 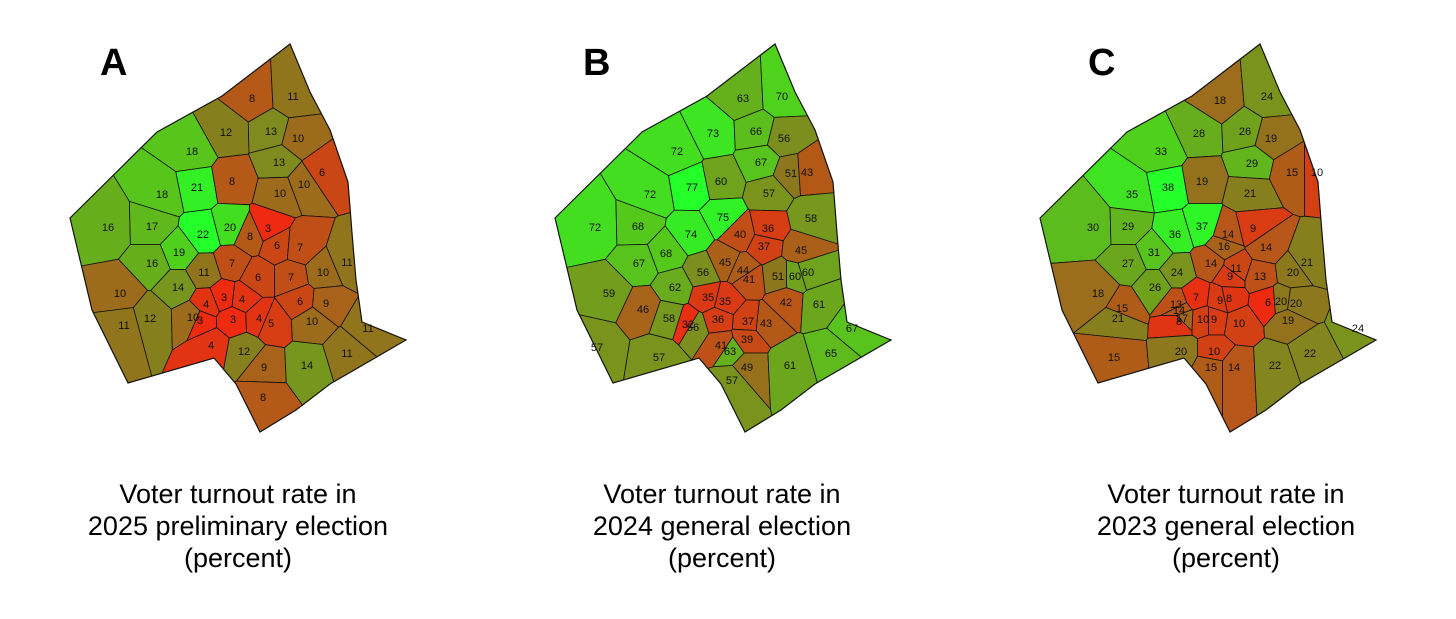 I want to click on district-value-label: 74, so click(x=691, y=235).